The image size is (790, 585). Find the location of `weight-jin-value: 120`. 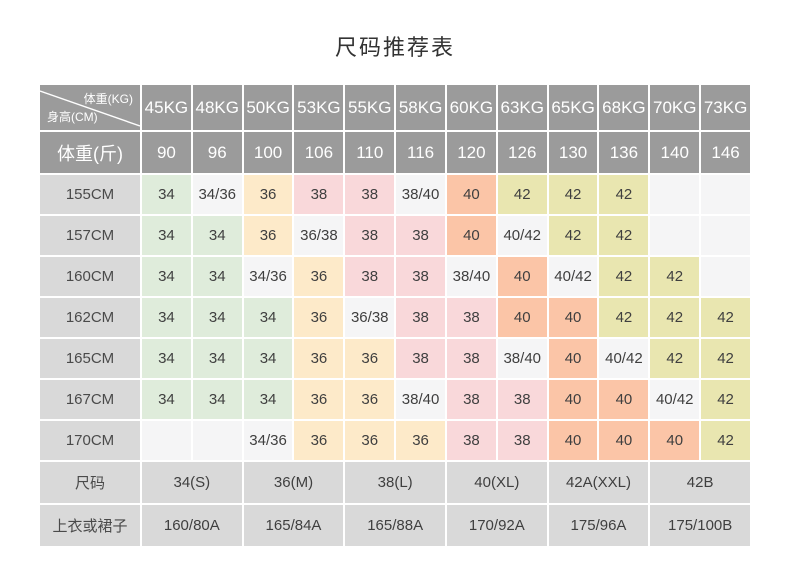

weight-jin-value: 120 is located at coordinates (471, 152).